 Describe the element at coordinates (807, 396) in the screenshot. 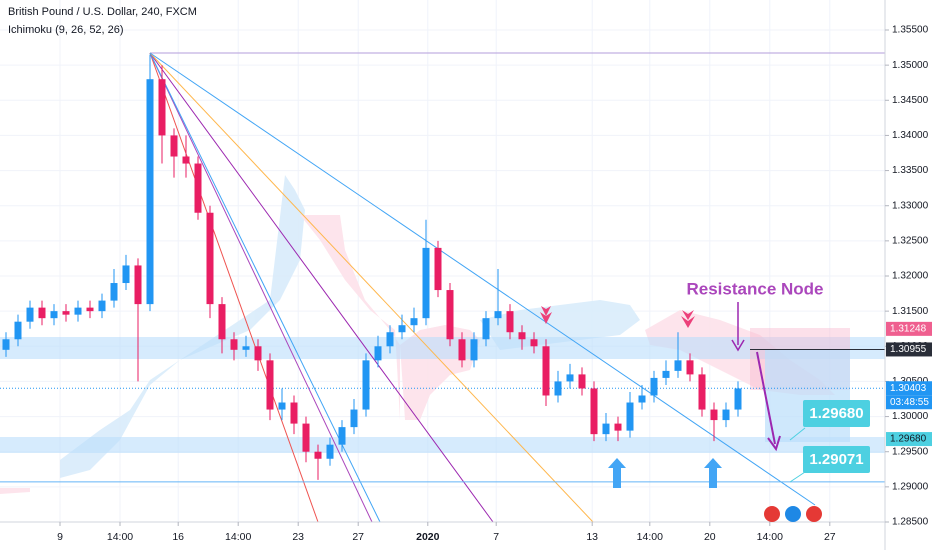

I see `projection-box` at that location.